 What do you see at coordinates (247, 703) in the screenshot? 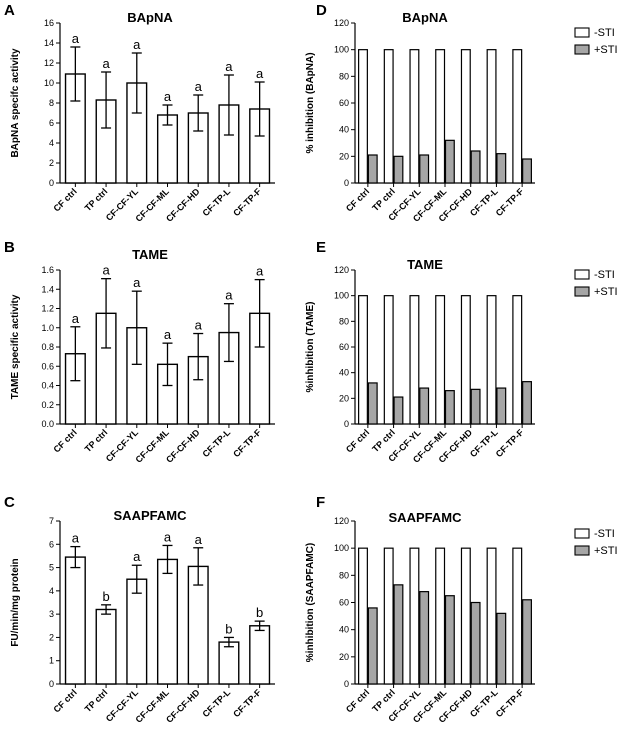
I see `category-label-c: CF-TP-F` at bounding box center [247, 703].